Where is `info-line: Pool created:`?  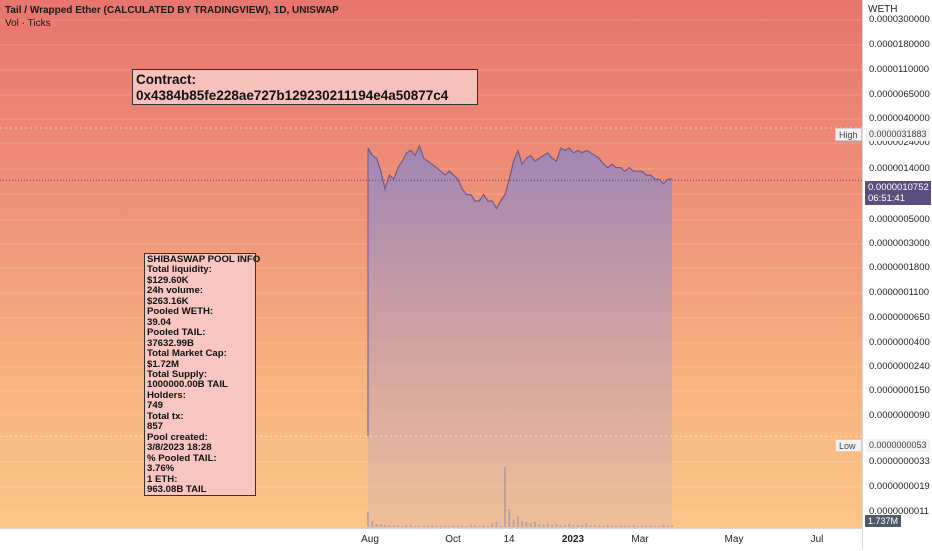 info-line: Pool created: is located at coordinates (177, 437).